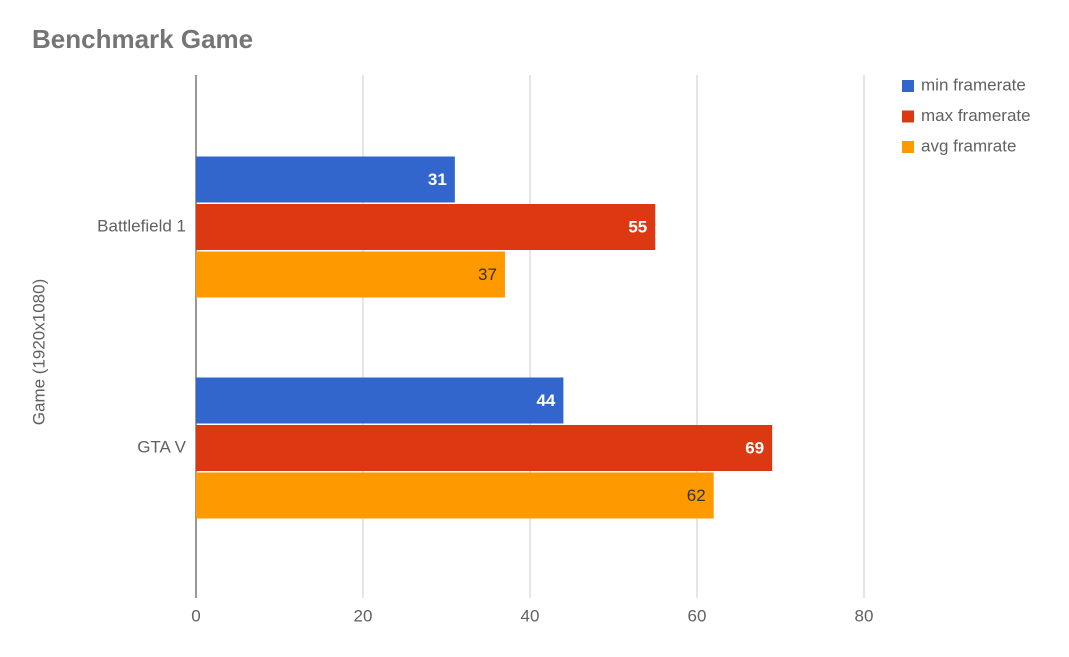  Describe the element at coordinates (545, 400) in the screenshot. I see `data-label: 44` at that location.